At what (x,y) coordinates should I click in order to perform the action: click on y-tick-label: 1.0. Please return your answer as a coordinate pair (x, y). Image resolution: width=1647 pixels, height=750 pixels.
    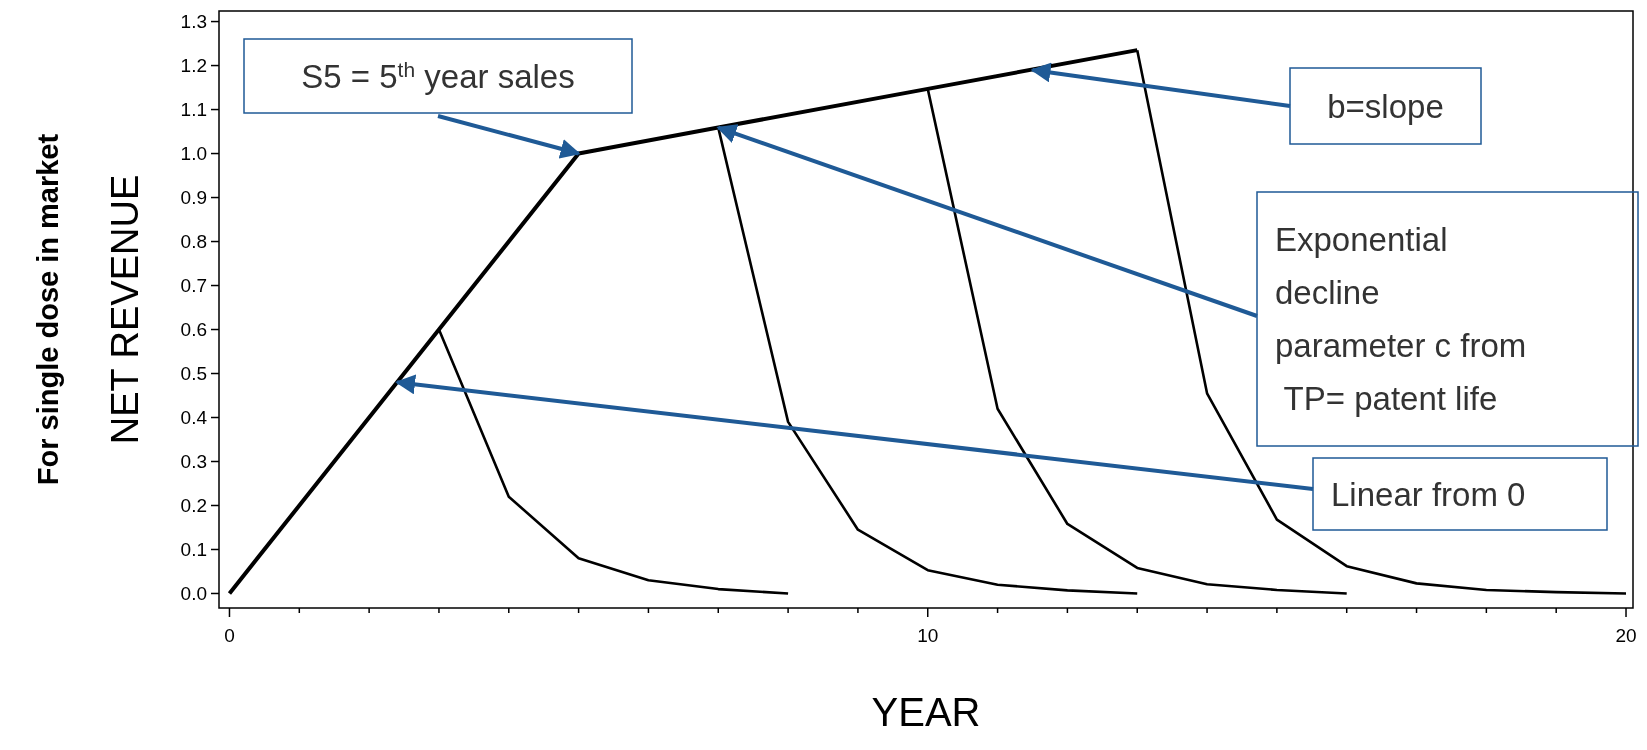
    Looking at the image, I should click on (193, 154).